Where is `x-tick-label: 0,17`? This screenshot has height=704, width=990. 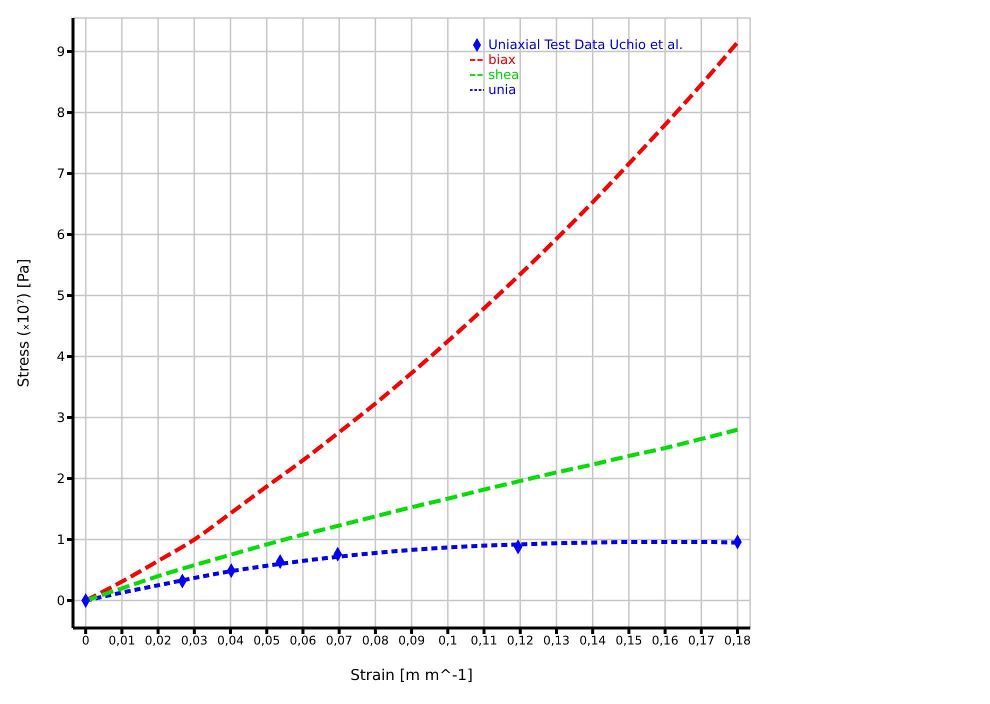
x-tick-label: 0,17 is located at coordinates (701, 641).